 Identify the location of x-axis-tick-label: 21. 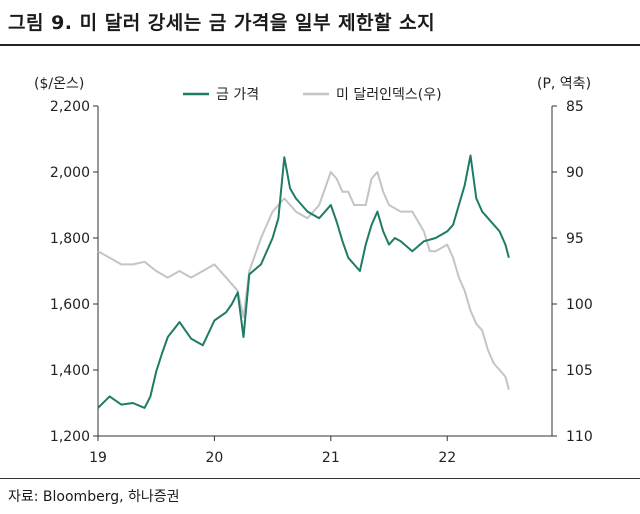
(331, 458).